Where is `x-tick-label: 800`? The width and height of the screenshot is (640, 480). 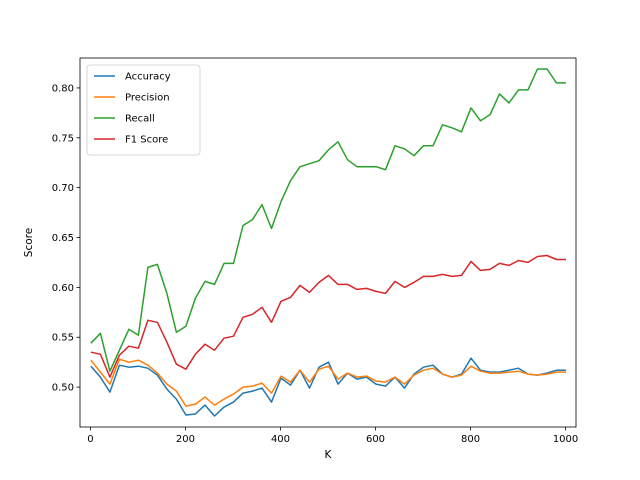
x-tick-label: 800 is located at coordinates (470, 439).